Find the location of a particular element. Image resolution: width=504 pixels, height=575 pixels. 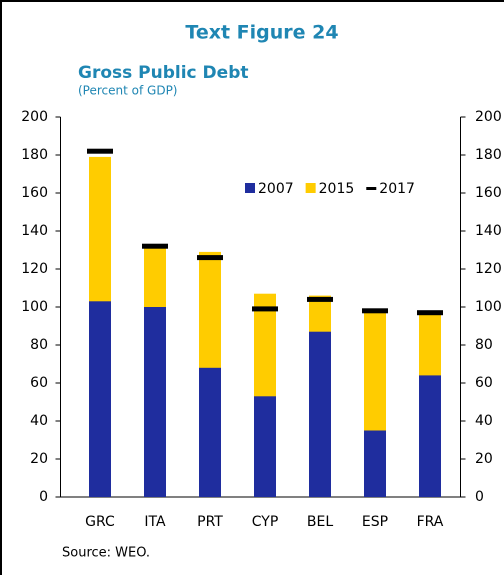

y-tick-label: 60 is located at coordinates (39, 383).